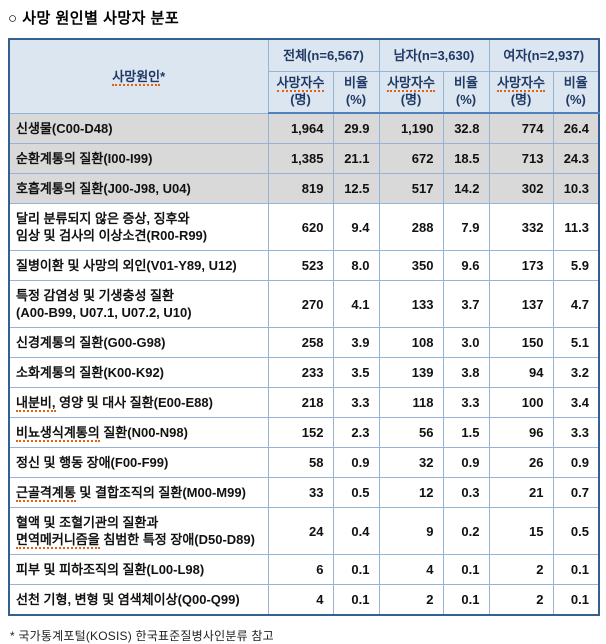 Image resolution: width=606 pixels, height=644 pixels. What do you see at coordinates (300, 432) in the screenshot?
I see `total-count-cell: 152` at bounding box center [300, 432].